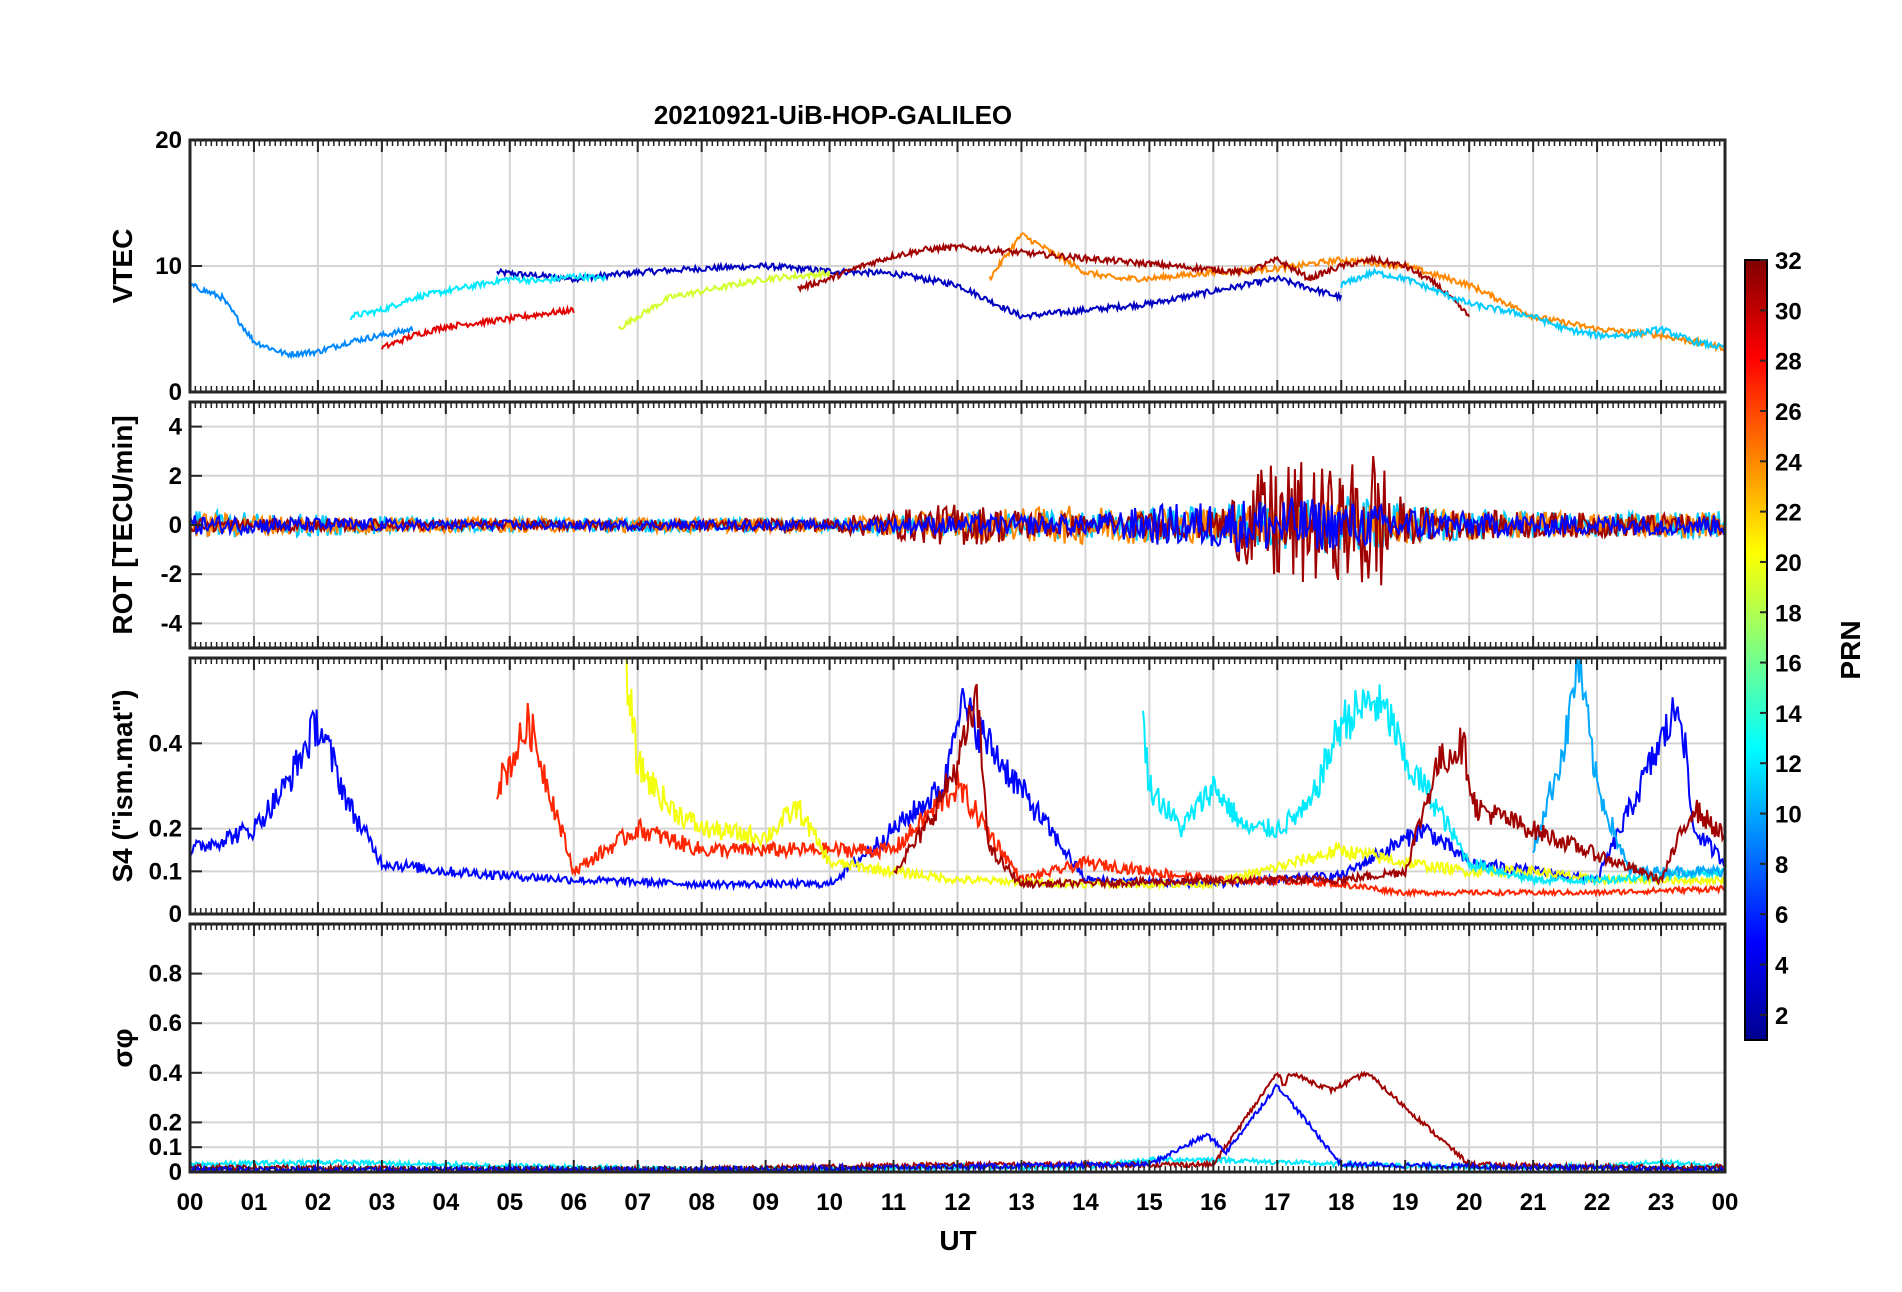 The width and height of the screenshot is (1902, 1292). Describe the element at coordinates (175, 476) in the screenshot. I see `y-tick-label: 2` at that location.